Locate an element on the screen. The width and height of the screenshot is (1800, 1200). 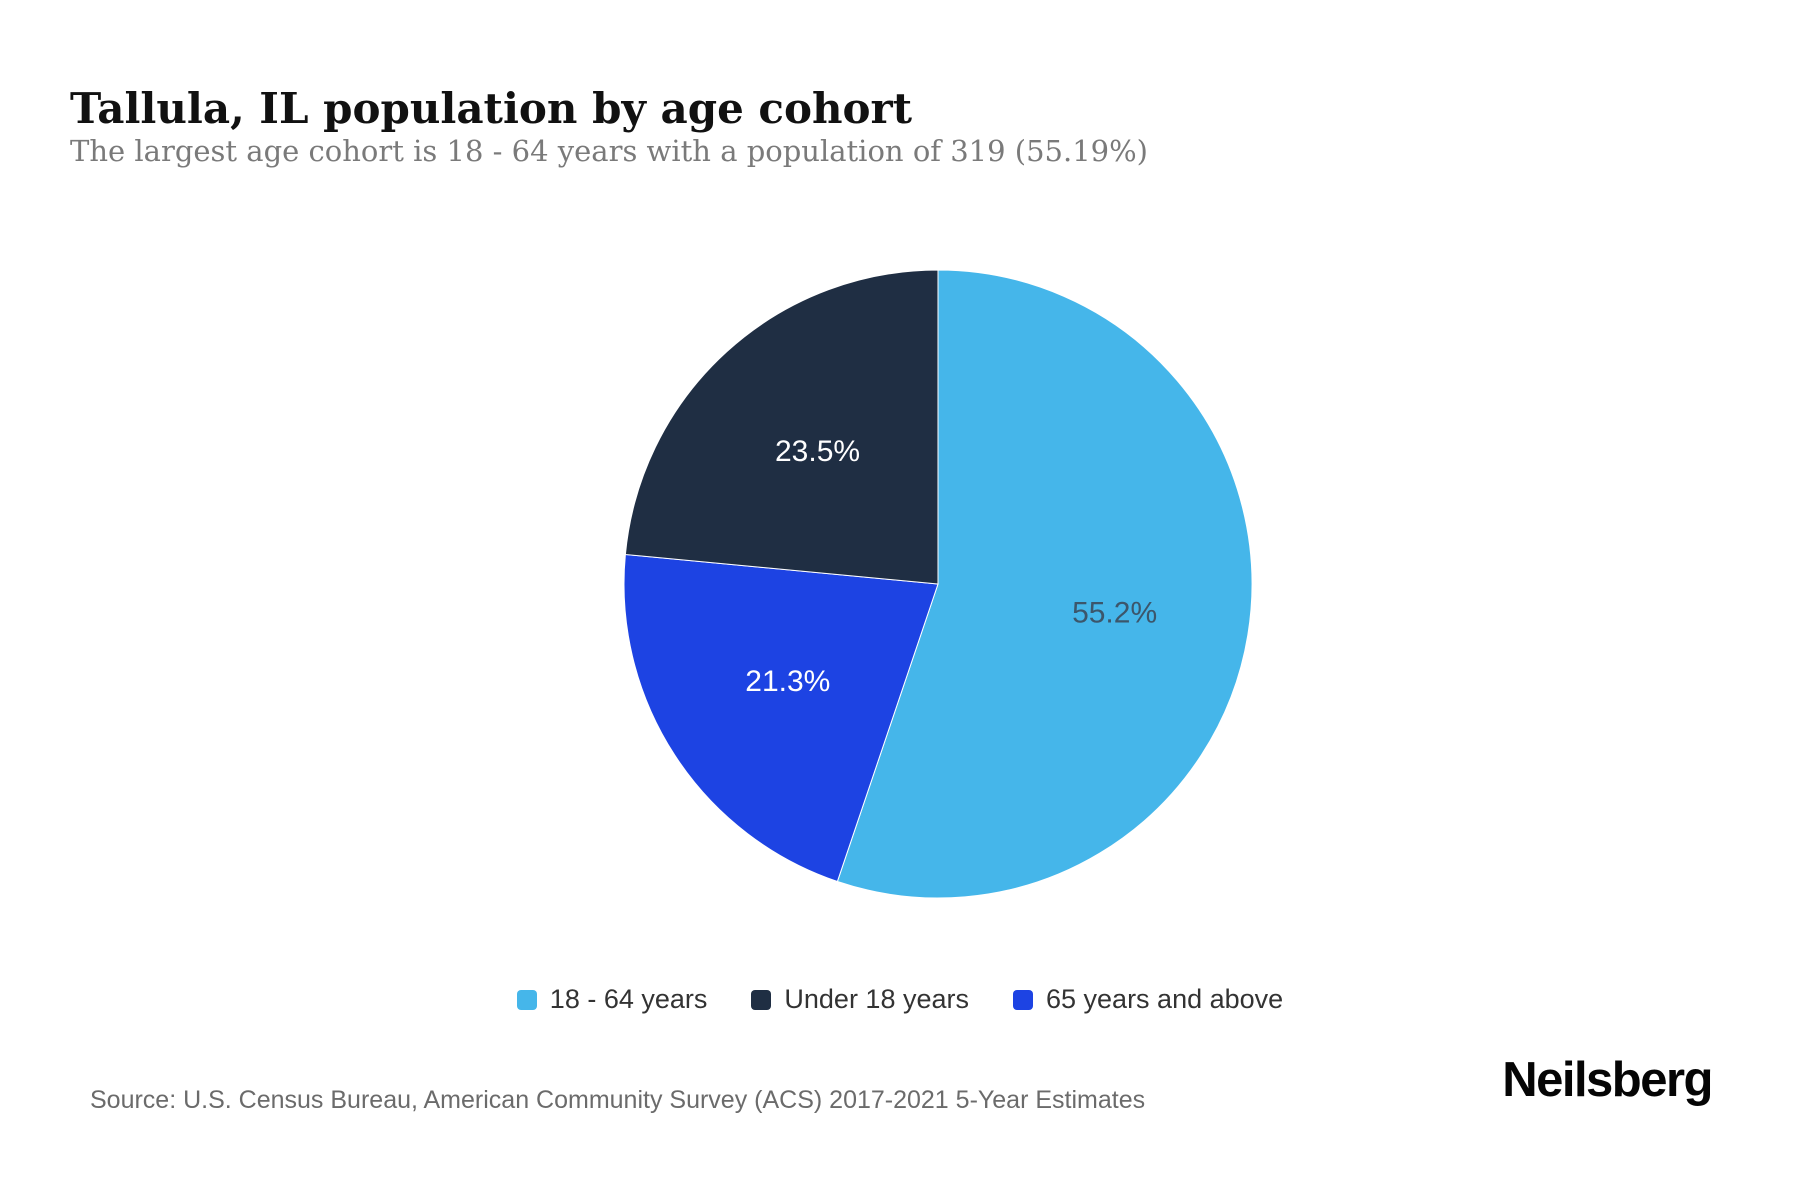
legend-item-18-64-years: 18 - 64 years is located at coordinates (612, 999).